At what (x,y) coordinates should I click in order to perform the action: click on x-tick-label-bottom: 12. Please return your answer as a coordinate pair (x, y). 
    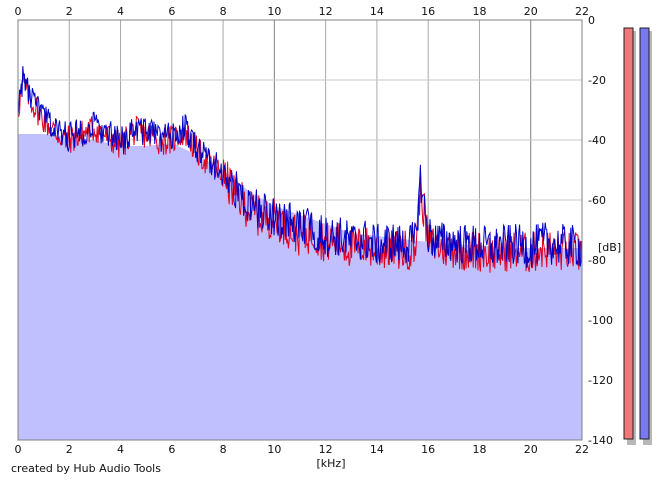
    Looking at the image, I should click on (326, 449).